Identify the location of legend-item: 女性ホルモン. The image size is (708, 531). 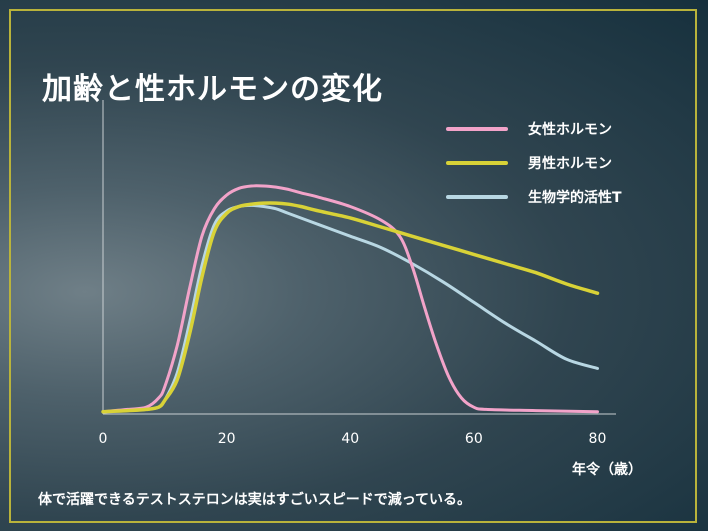
(534, 129).